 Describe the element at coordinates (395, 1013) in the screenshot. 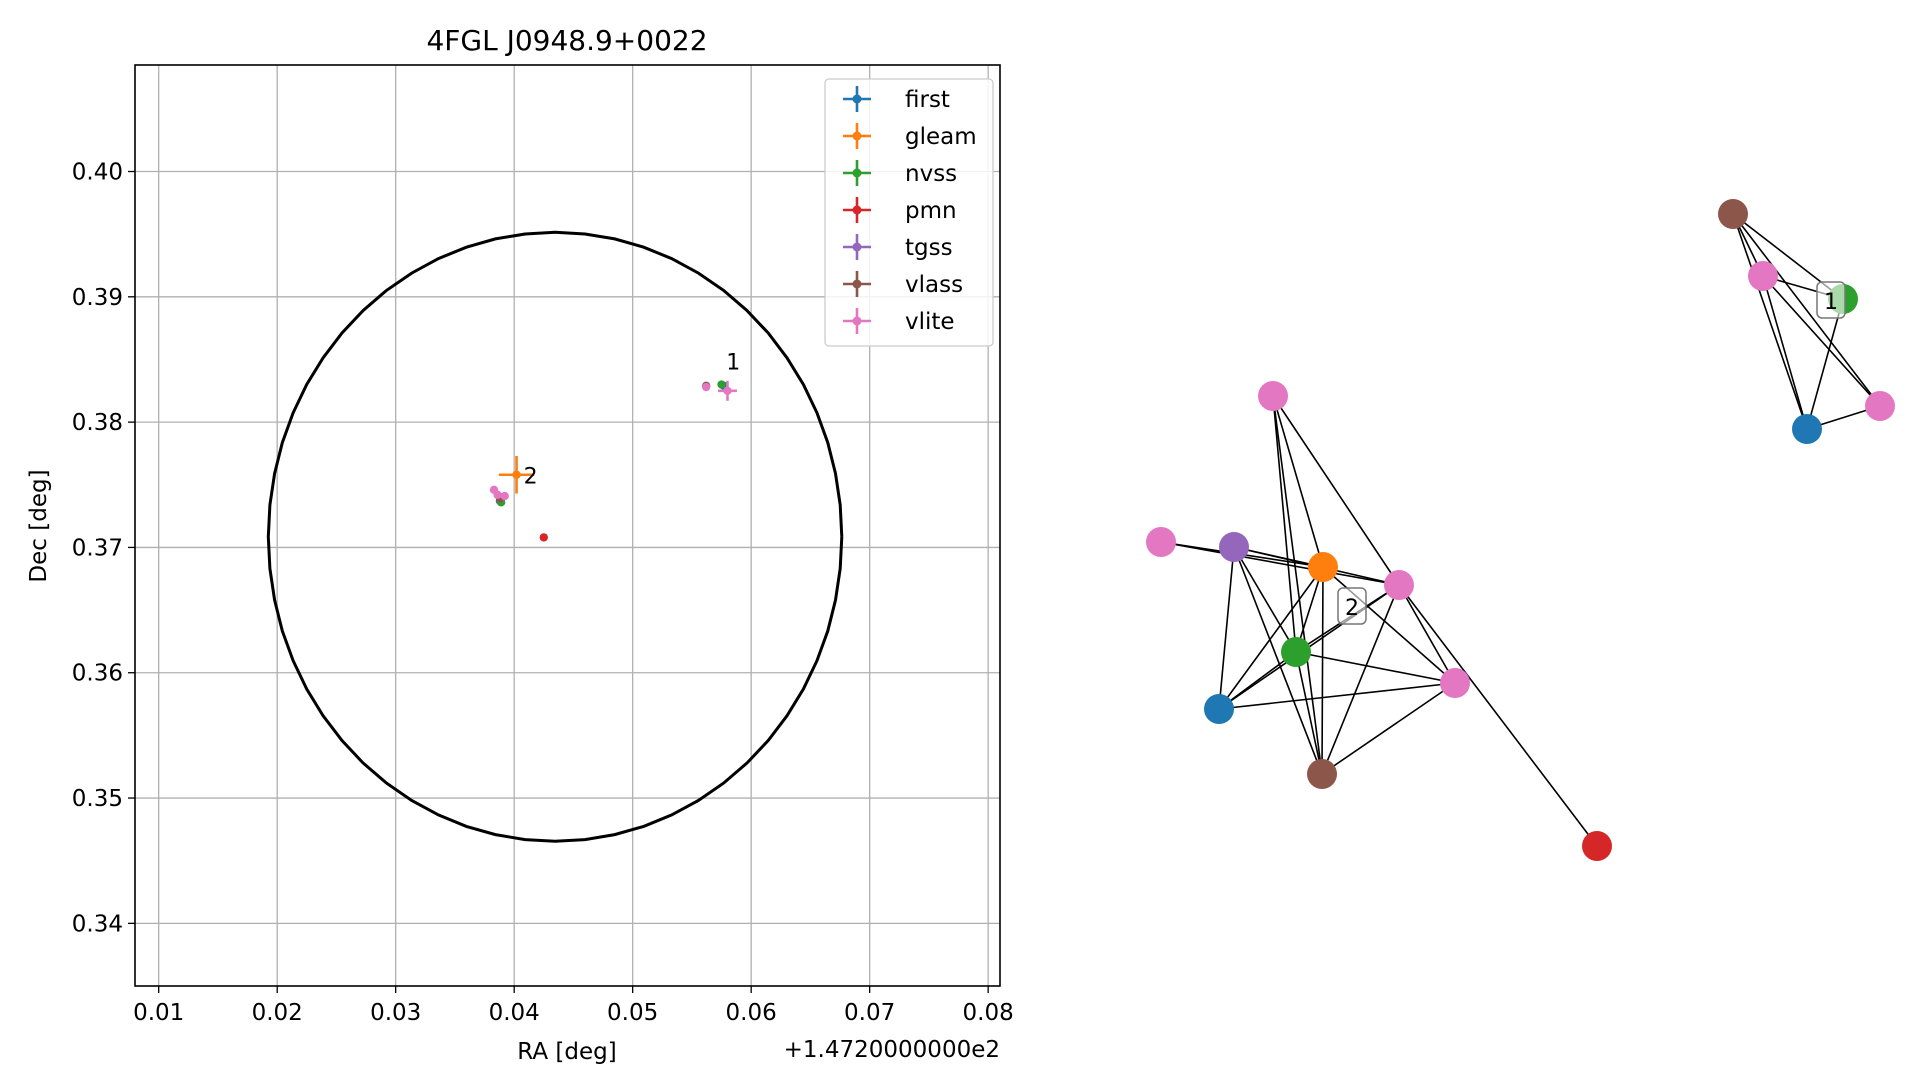

I see `x-tick-label: 0.03` at that location.